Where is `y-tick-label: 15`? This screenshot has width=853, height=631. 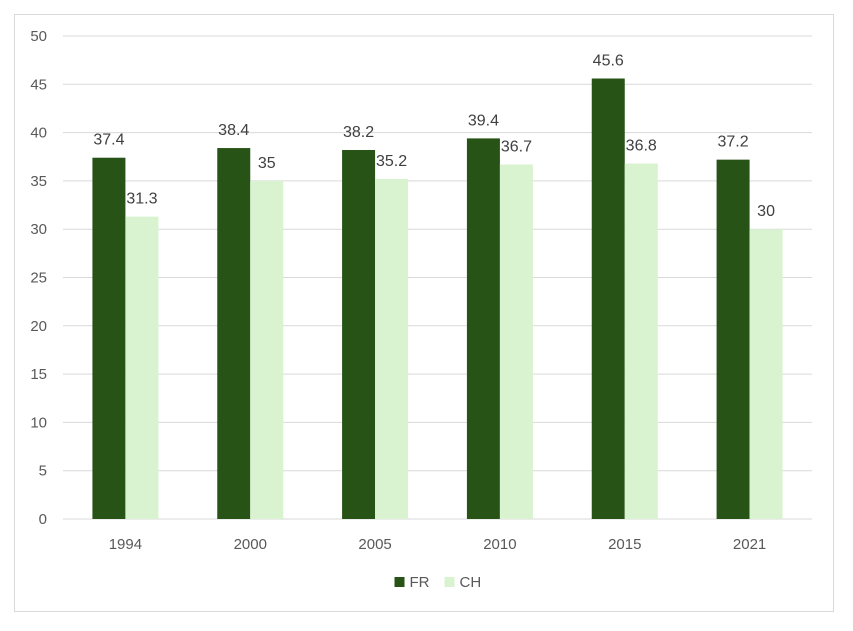
y-tick-label: 15 is located at coordinates (38, 374).